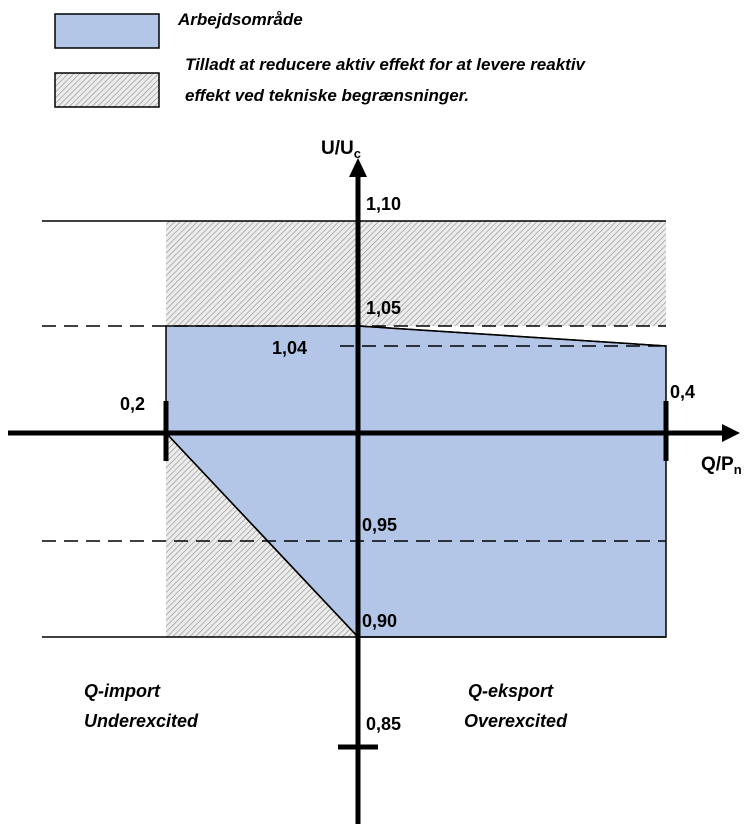 The width and height of the screenshot is (744, 824). What do you see at coordinates (240, 19) in the screenshot?
I see `legend-label-operating-area: Arbejdsområde` at bounding box center [240, 19].